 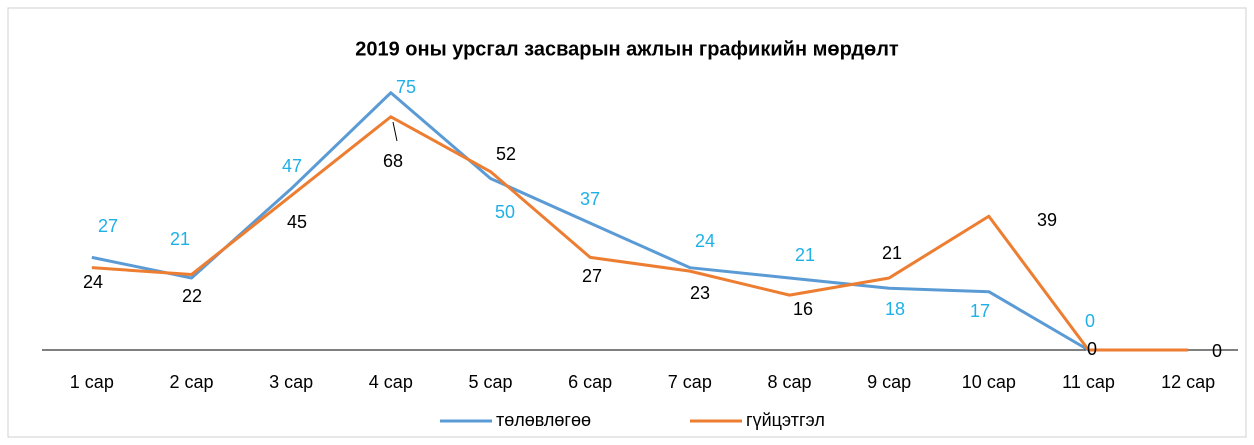 I want to click on x-tick-label: 10 сар, so click(x=989, y=382).